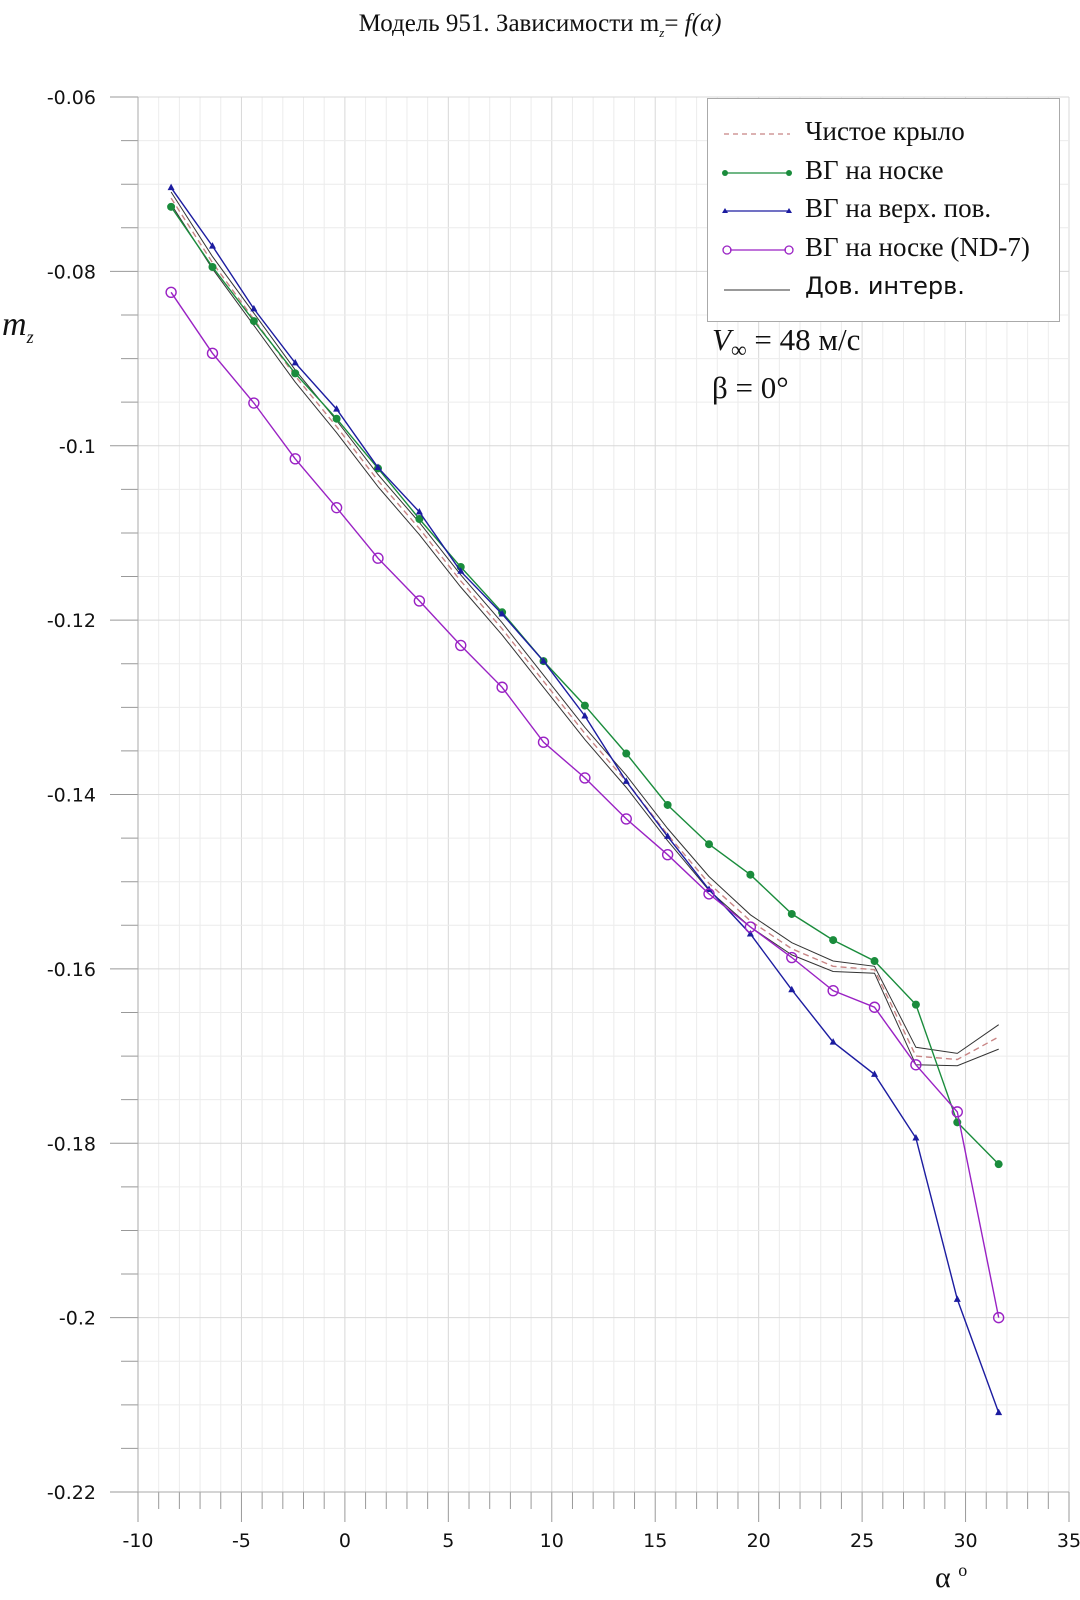  Describe the element at coordinates (137, 1541) in the screenshot. I see `x-tick-label: -10` at that location.